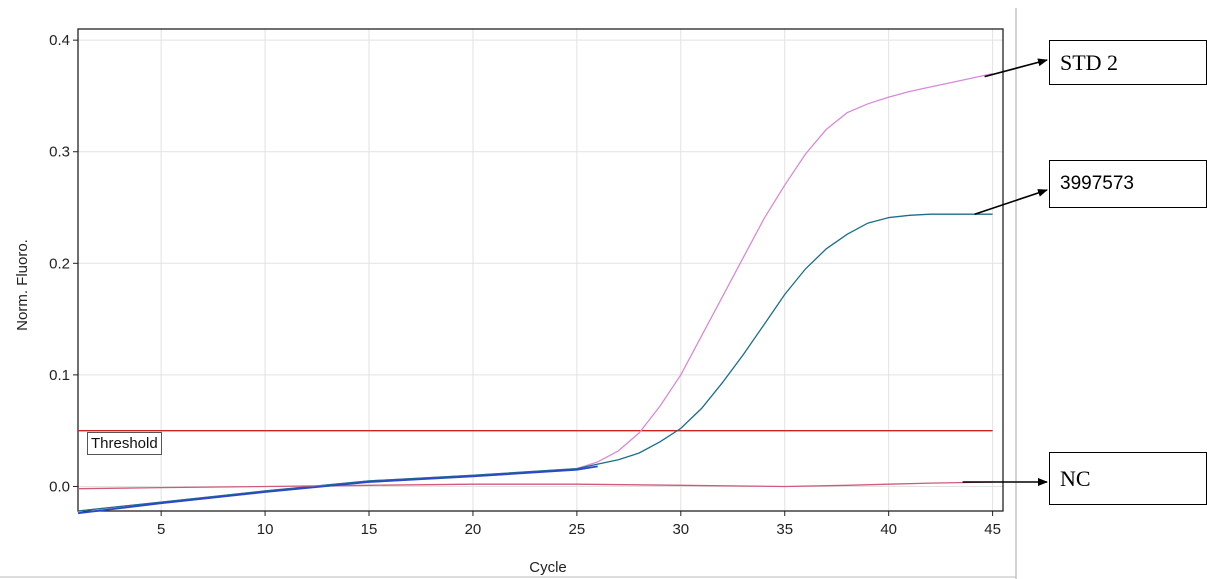 The height and width of the screenshot is (579, 1207). I want to click on x-tick-label: 5, so click(161, 529).